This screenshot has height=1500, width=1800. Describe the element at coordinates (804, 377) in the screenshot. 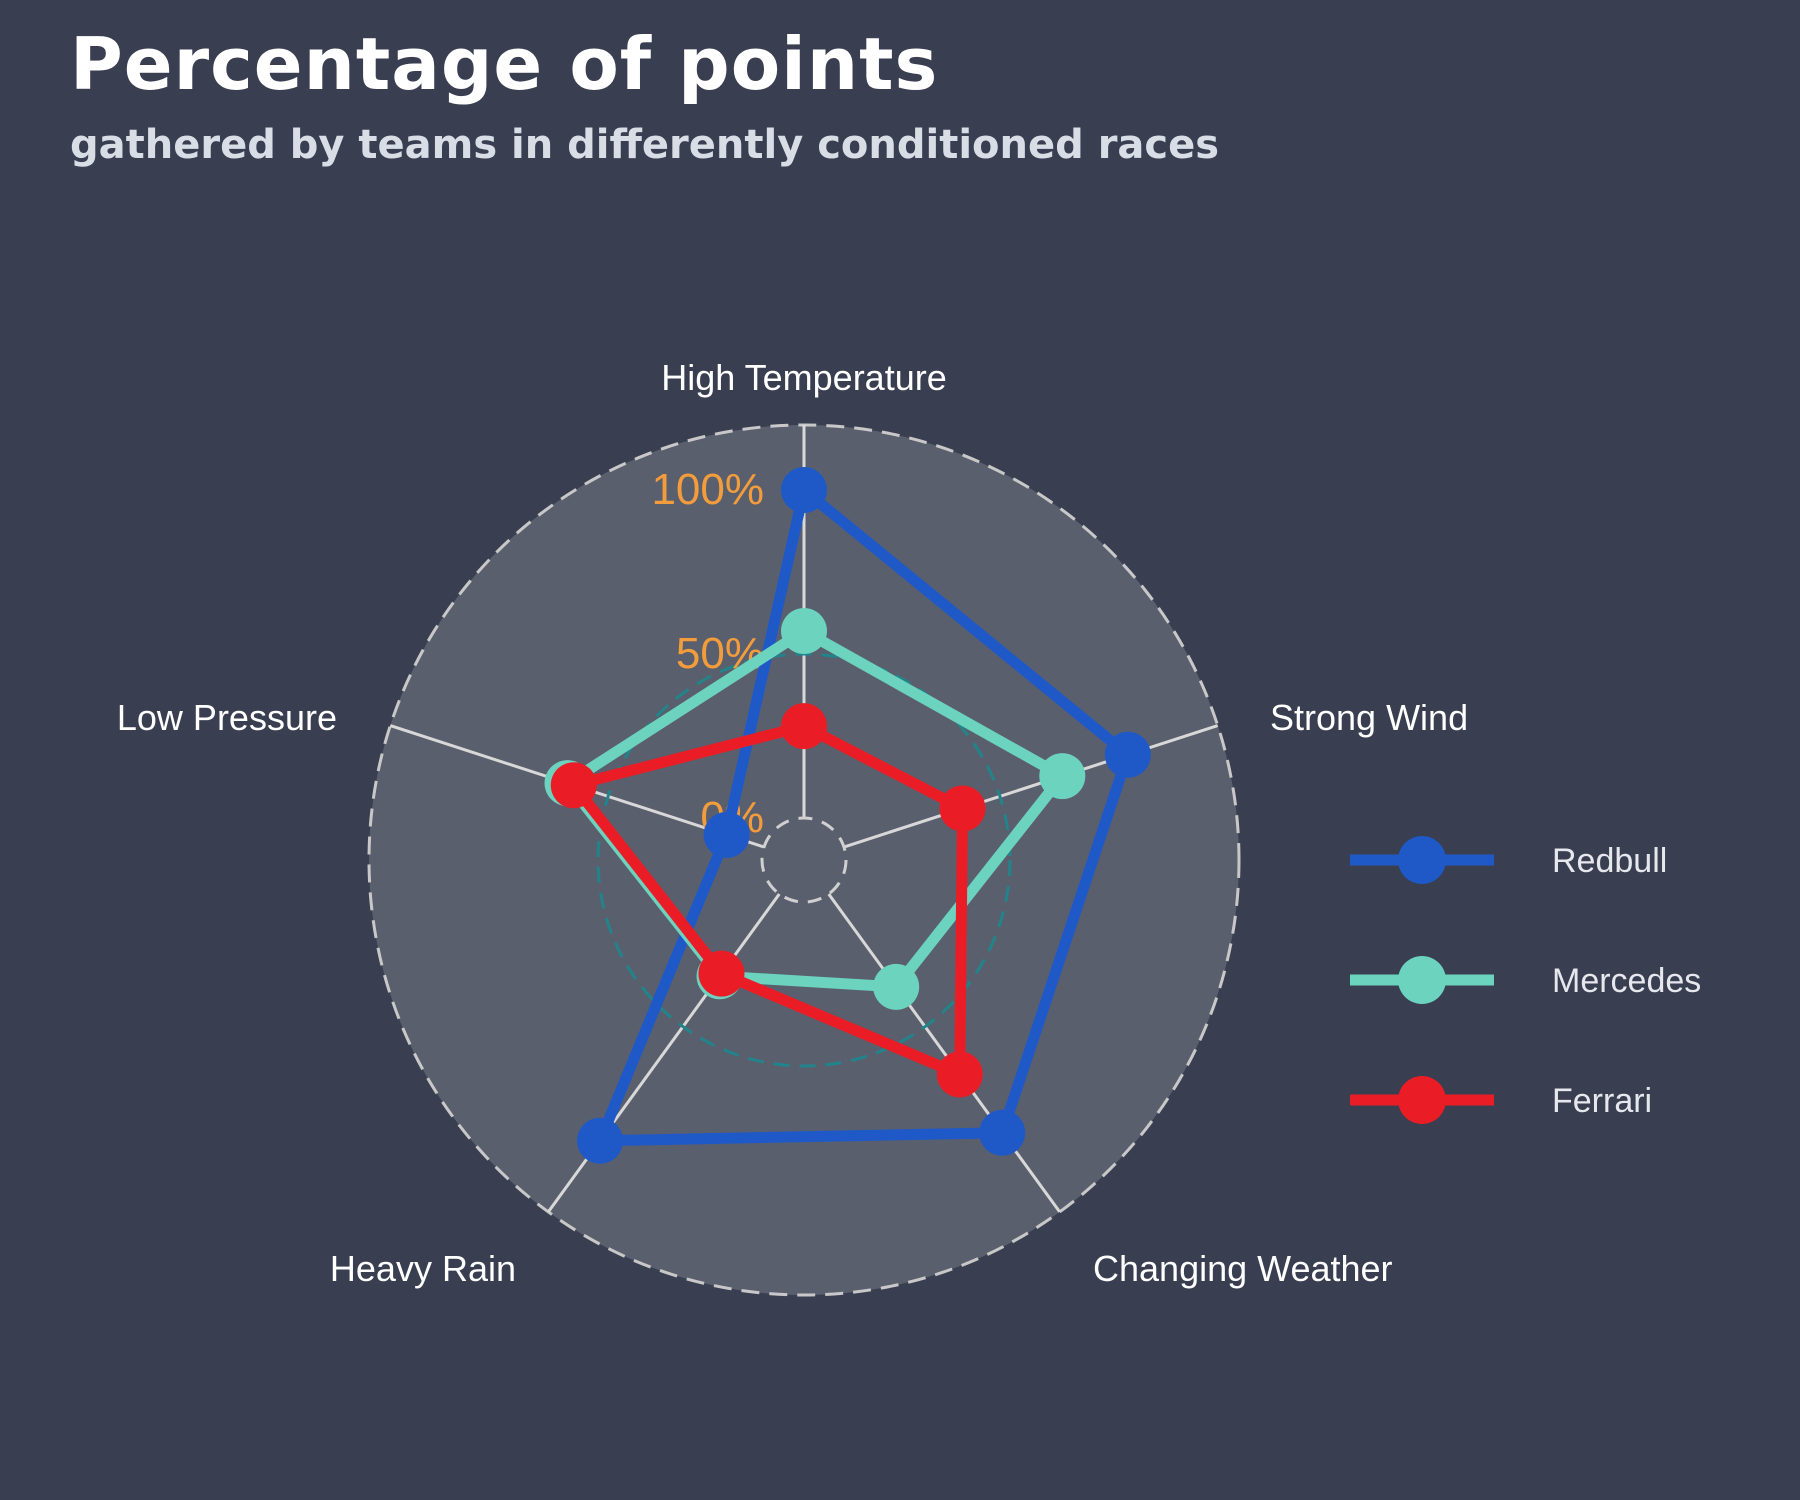

I see `axis-label: High Temperature` at that location.